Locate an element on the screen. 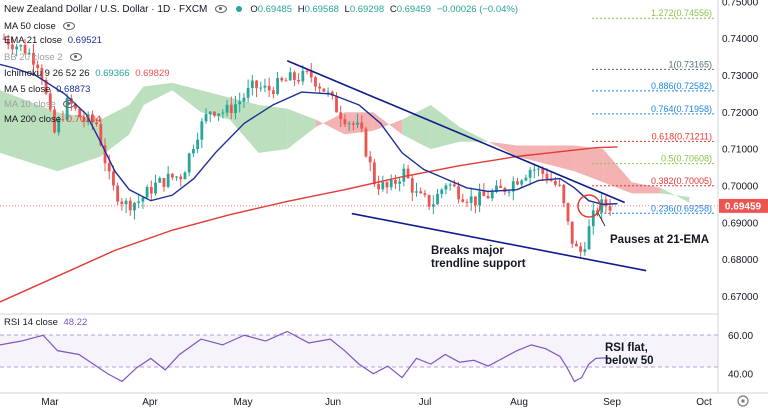 This screenshot has height=410, width=768. indicator-value: 0.68873 is located at coordinates (73, 89).